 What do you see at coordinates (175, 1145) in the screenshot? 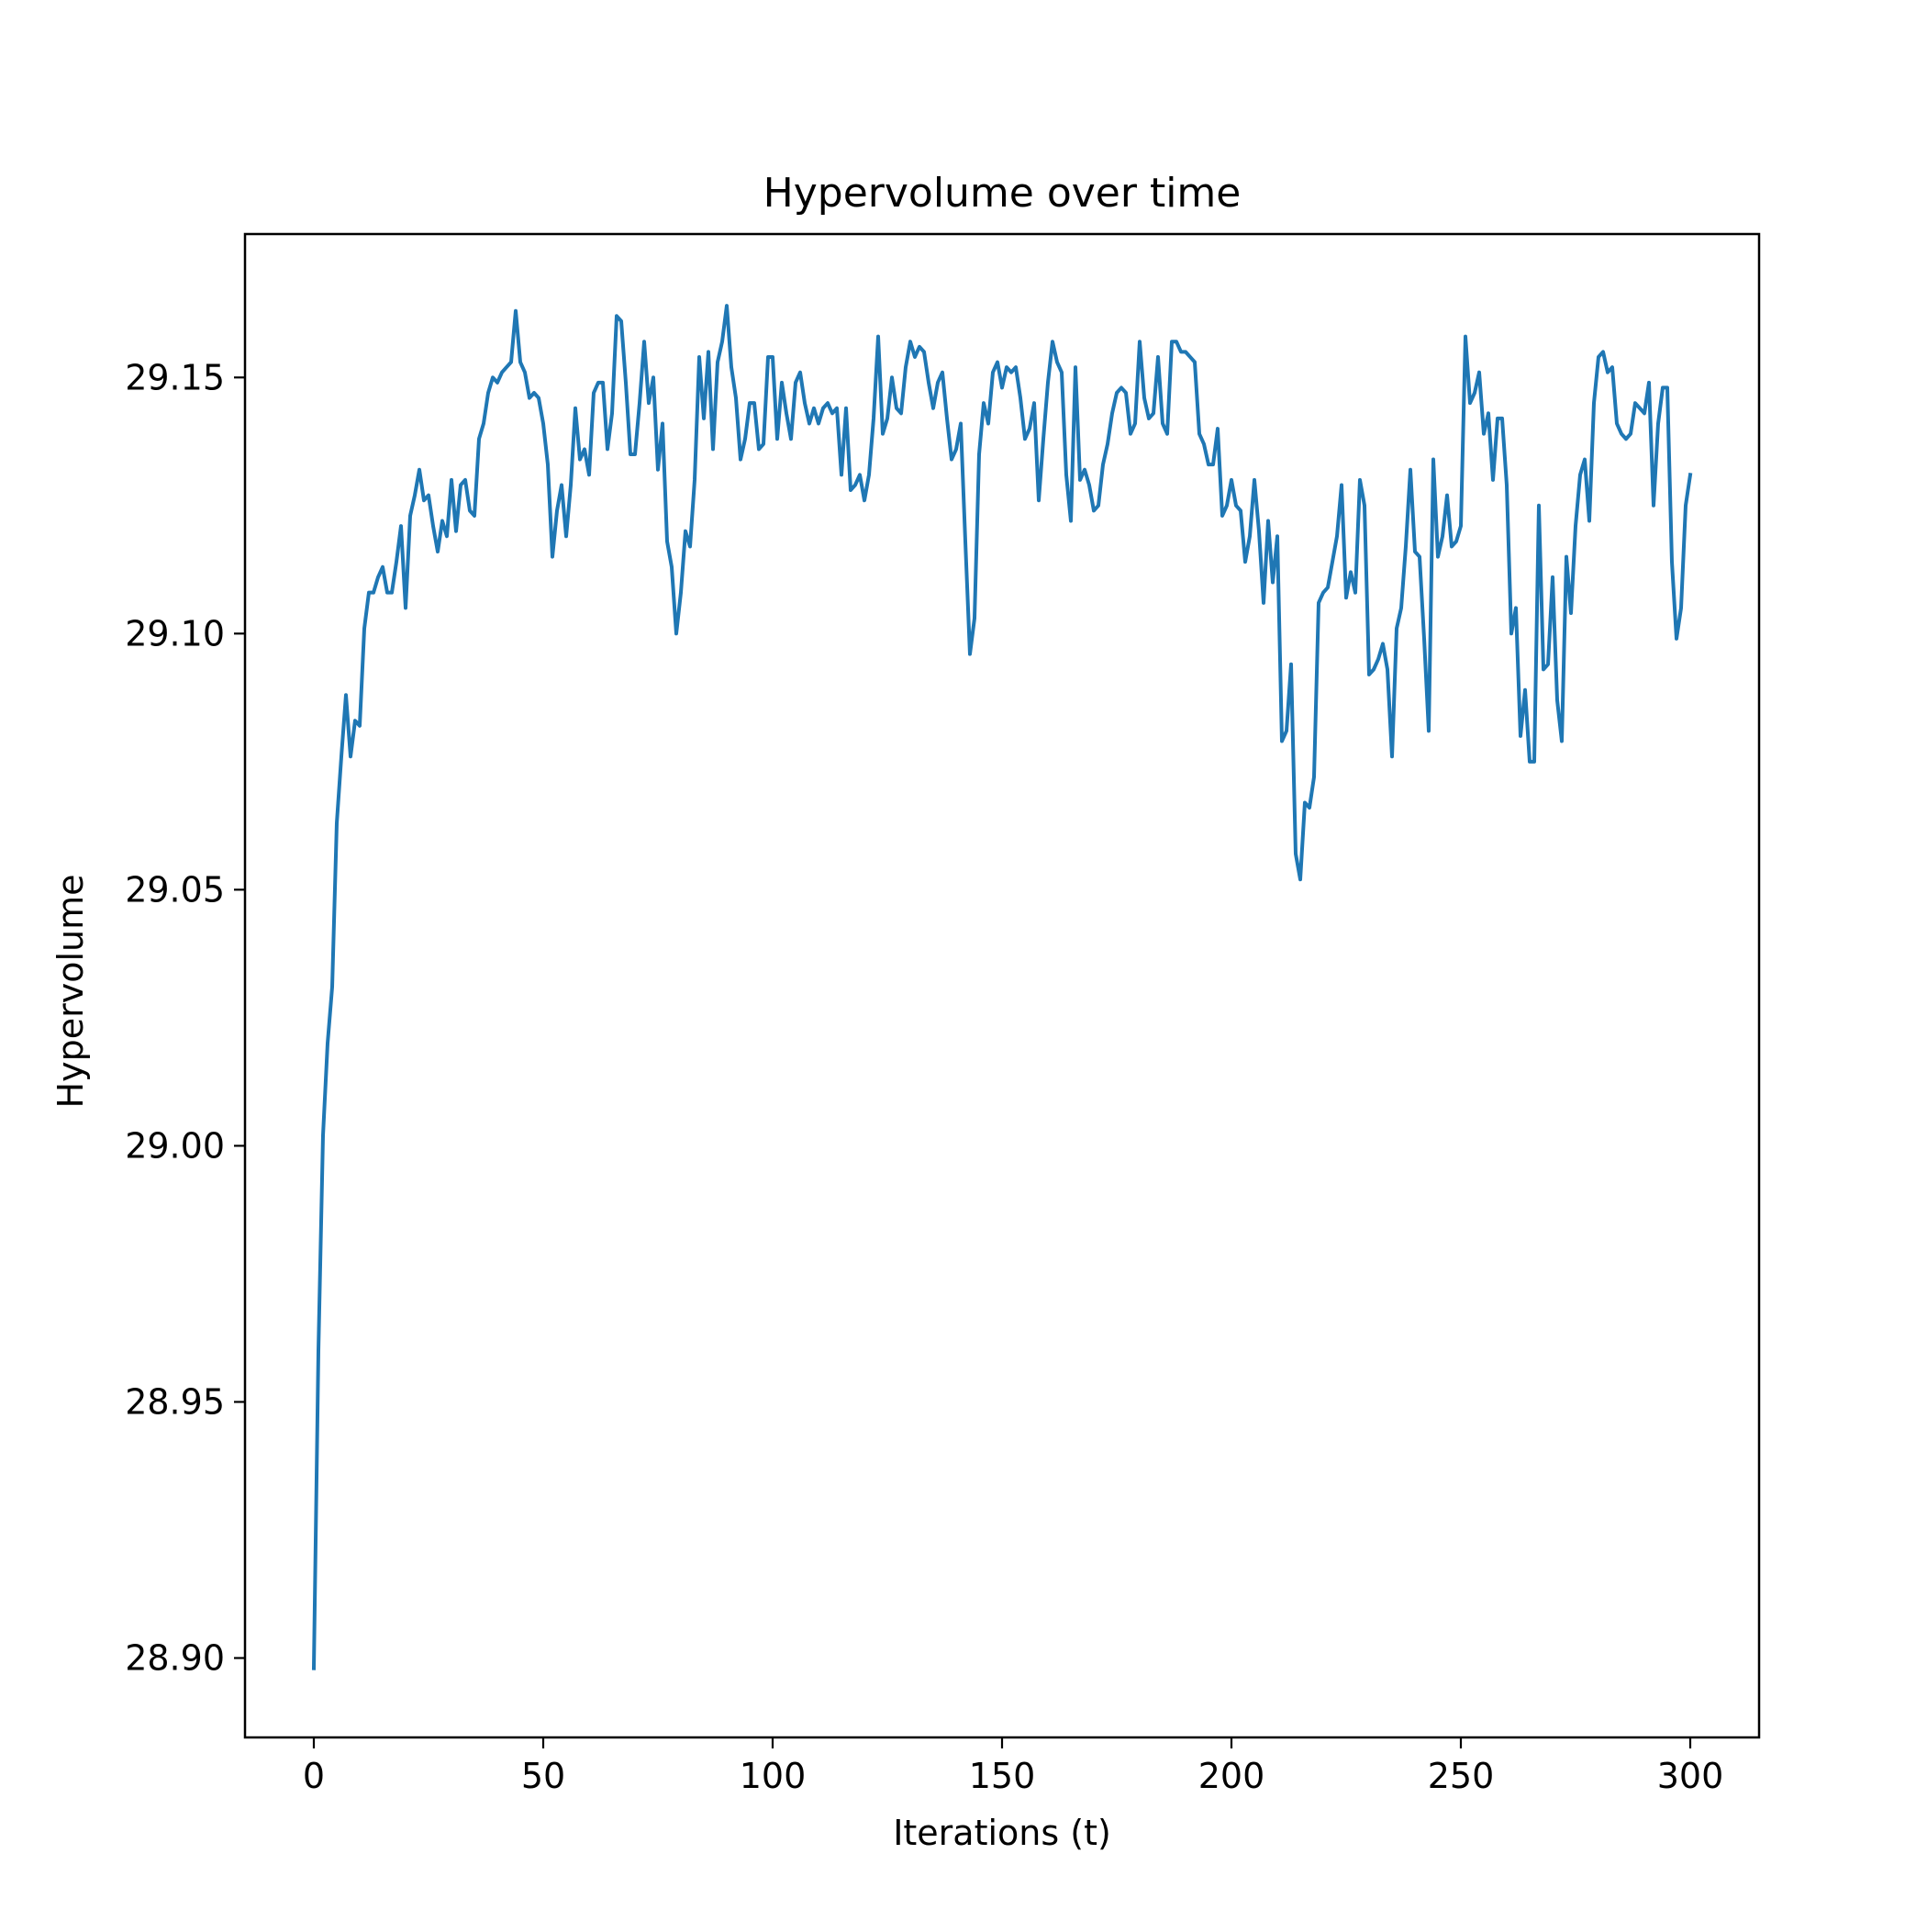
I see `y-tick-label: 29.00` at bounding box center [175, 1145].